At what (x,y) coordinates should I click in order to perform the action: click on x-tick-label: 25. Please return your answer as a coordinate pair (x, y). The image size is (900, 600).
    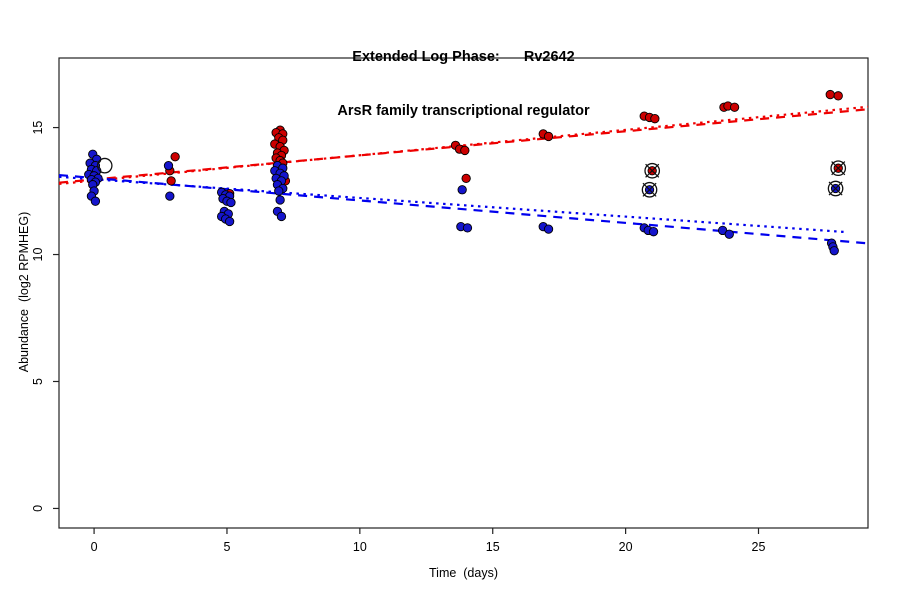
    Looking at the image, I should click on (759, 547).